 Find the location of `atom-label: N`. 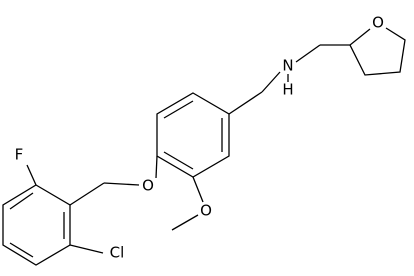

atom-label: N is located at coordinates (287, 66).